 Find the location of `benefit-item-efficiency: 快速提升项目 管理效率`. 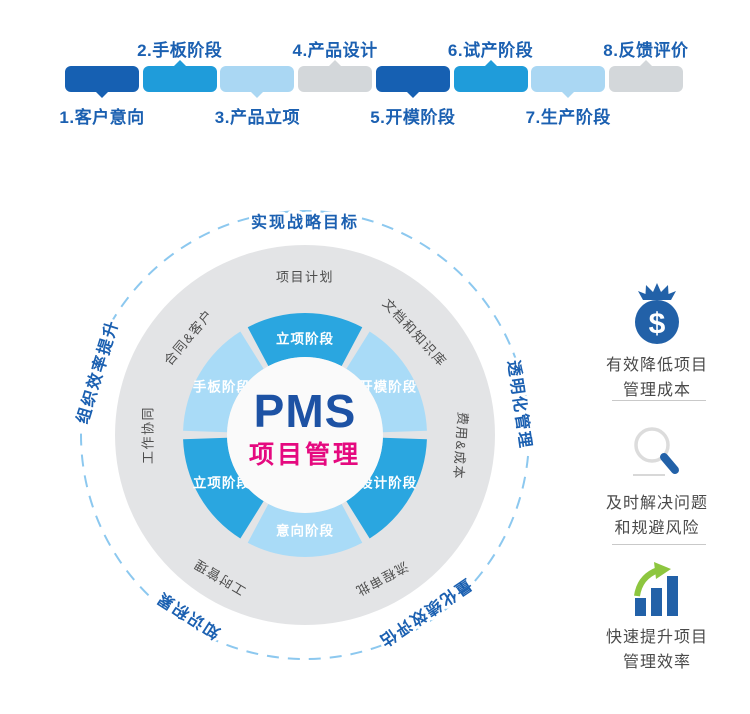

benefit-item-efficiency: 快速提升项目 管理效率 is located at coordinates (657, 613).